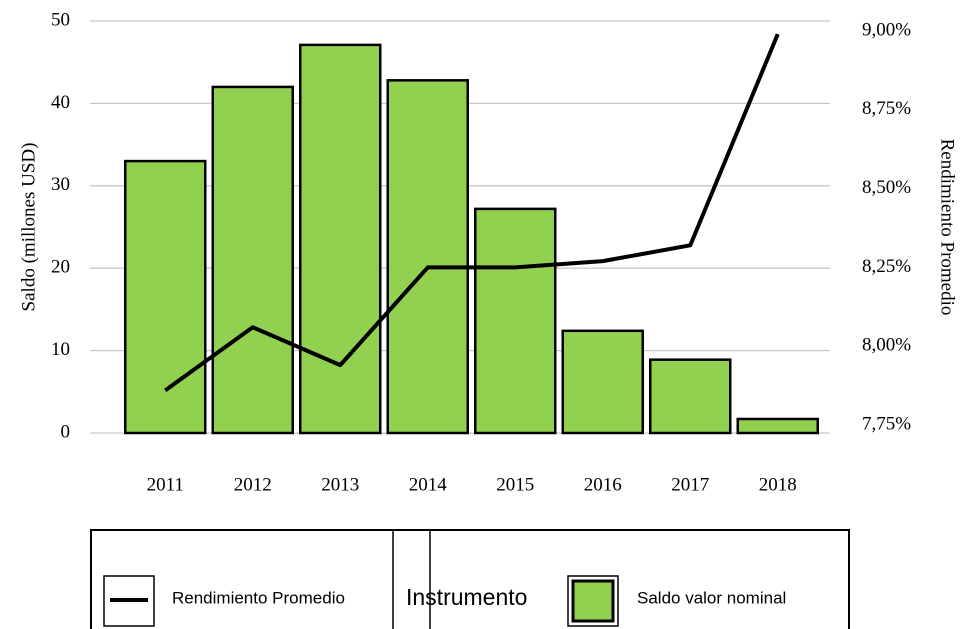 Image resolution: width=963 pixels, height=629 pixels. What do you see at coordinates (886, 187) in the screenshot?
I see `y2-tick-label: 8,50%` at bounding box center [886, 187].